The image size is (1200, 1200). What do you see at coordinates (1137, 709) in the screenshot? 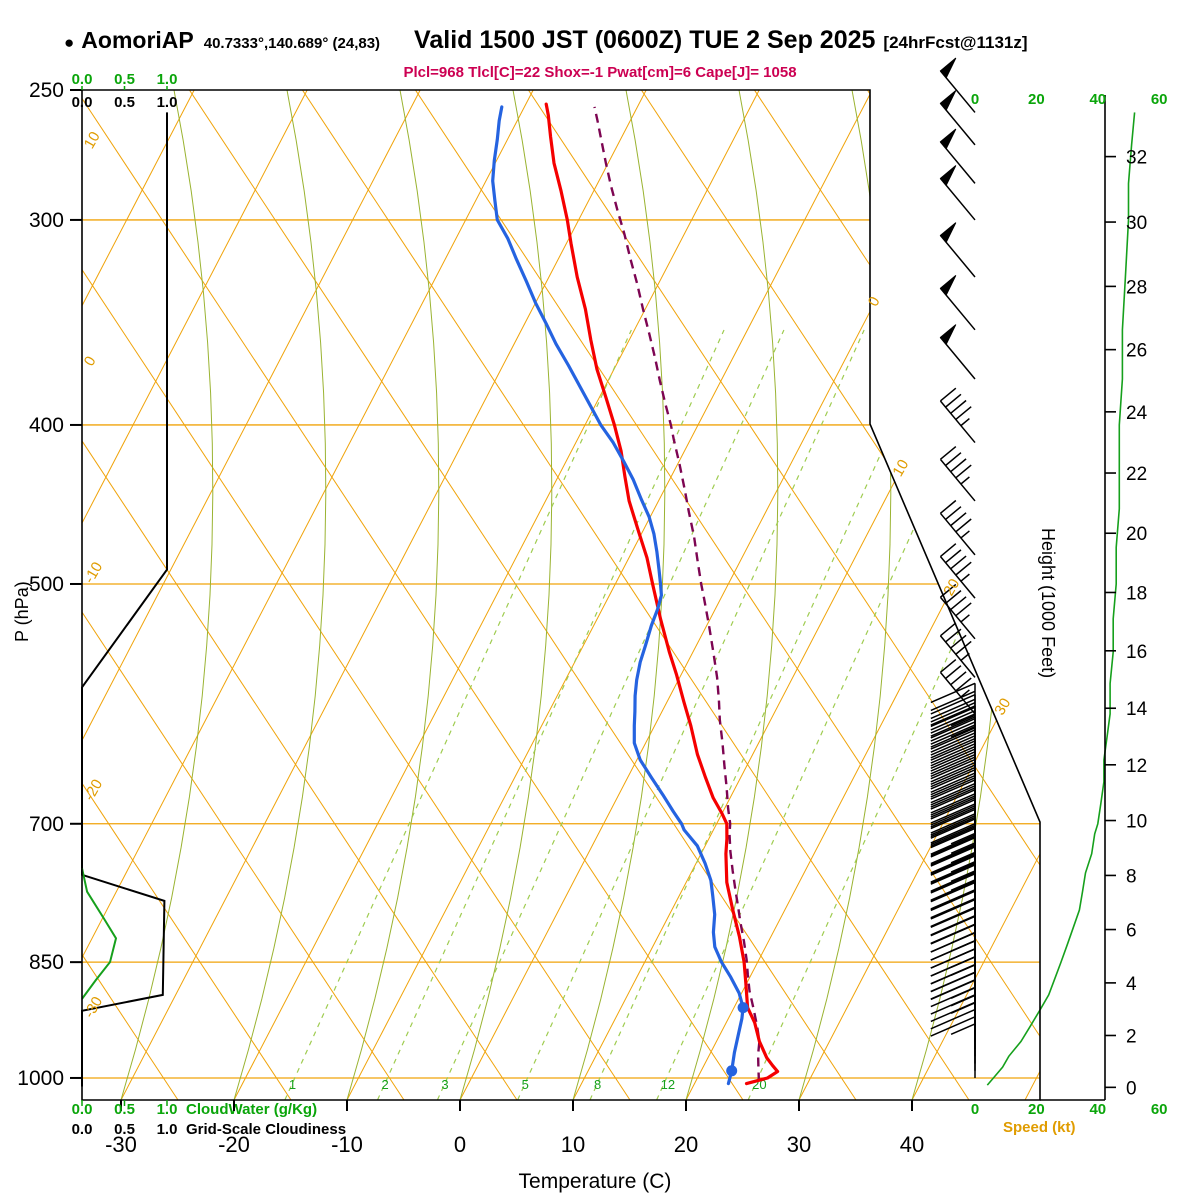
I see `height-tick-label: 14` at bounding box center [1137, 709].